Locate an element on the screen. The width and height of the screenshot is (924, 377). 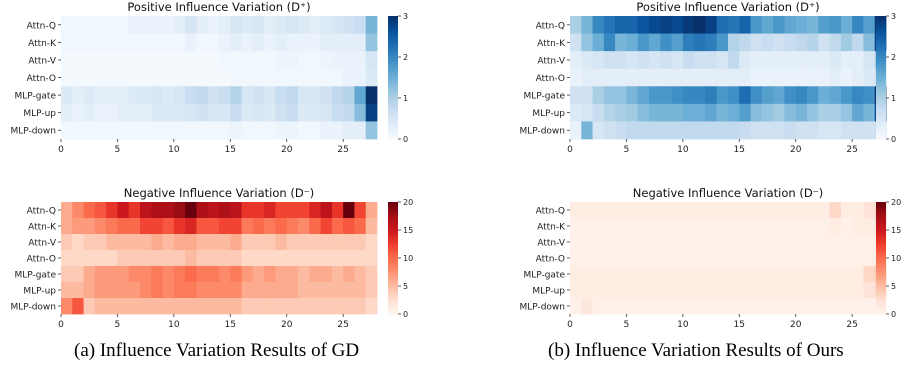
y-tick-label: Attn-K is located at coordinates (551, 228).